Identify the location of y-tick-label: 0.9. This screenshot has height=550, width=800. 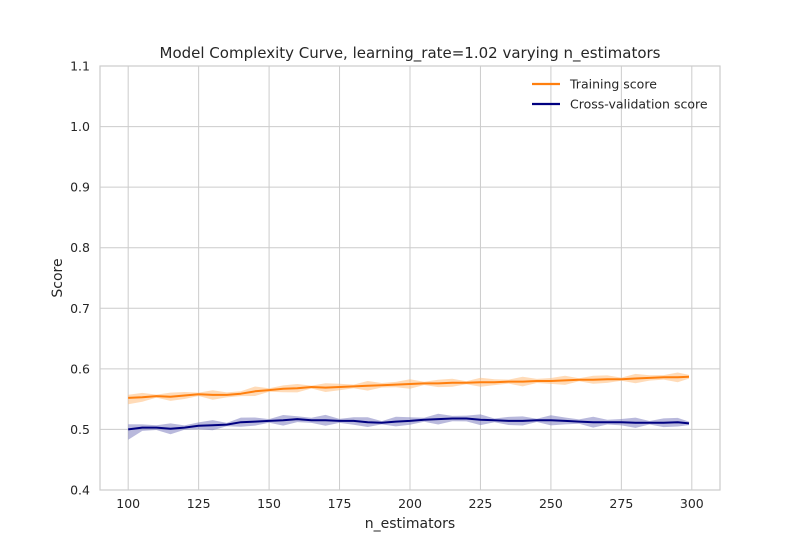
(80, 187).